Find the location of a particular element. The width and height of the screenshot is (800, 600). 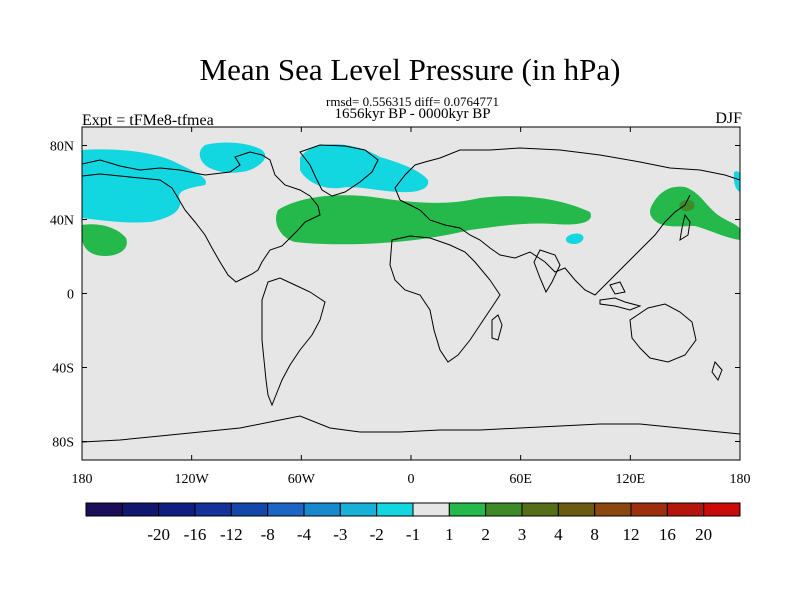

anomaly-tibet-negative is located at coordinates (574, 238).